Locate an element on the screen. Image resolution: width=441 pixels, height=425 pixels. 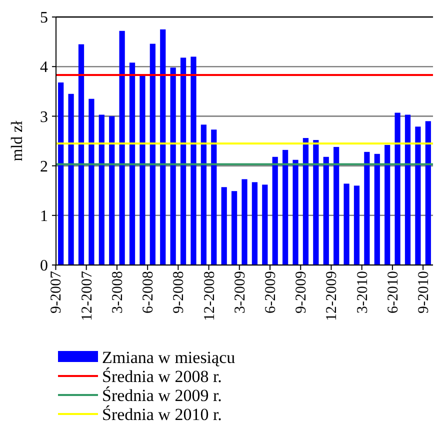
x-tick-label: 6-2009 is located at coordinates (271, 292).